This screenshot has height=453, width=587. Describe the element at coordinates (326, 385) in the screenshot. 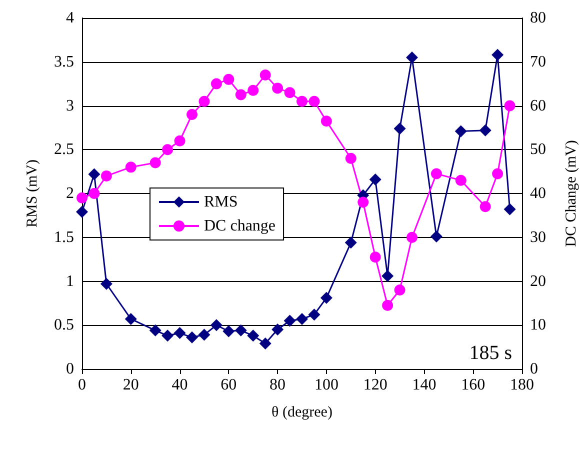

I see `x-tick-label: 100` at that location.